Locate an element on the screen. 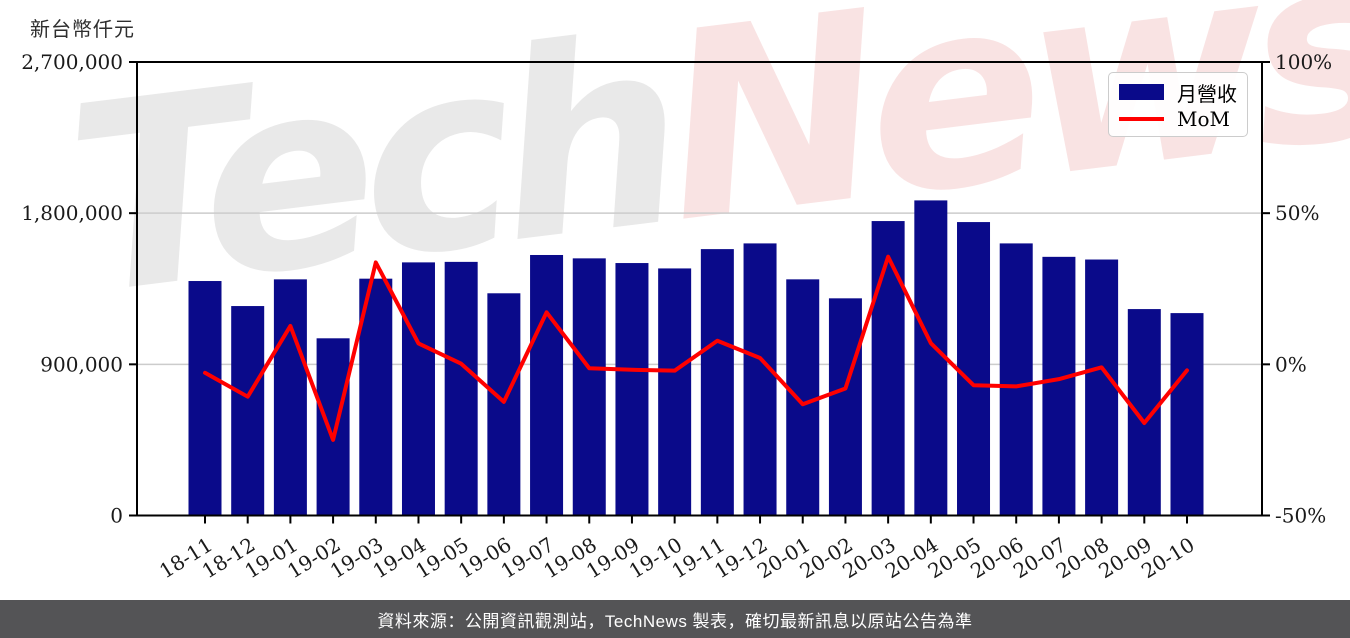 Image resolution: width=1350 pixels, height=638 pixels. right-tick-label: 0% is located at coordinates (1291, 364).